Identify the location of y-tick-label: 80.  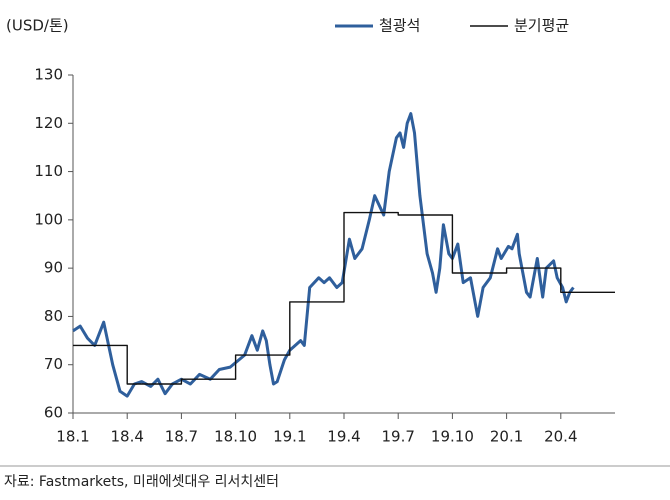
(53, 316).